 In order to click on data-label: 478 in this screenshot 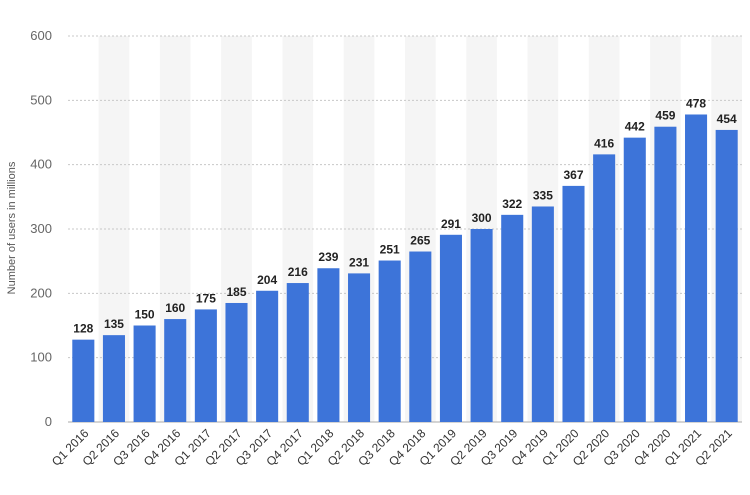, I will do `click(696, 103)`.